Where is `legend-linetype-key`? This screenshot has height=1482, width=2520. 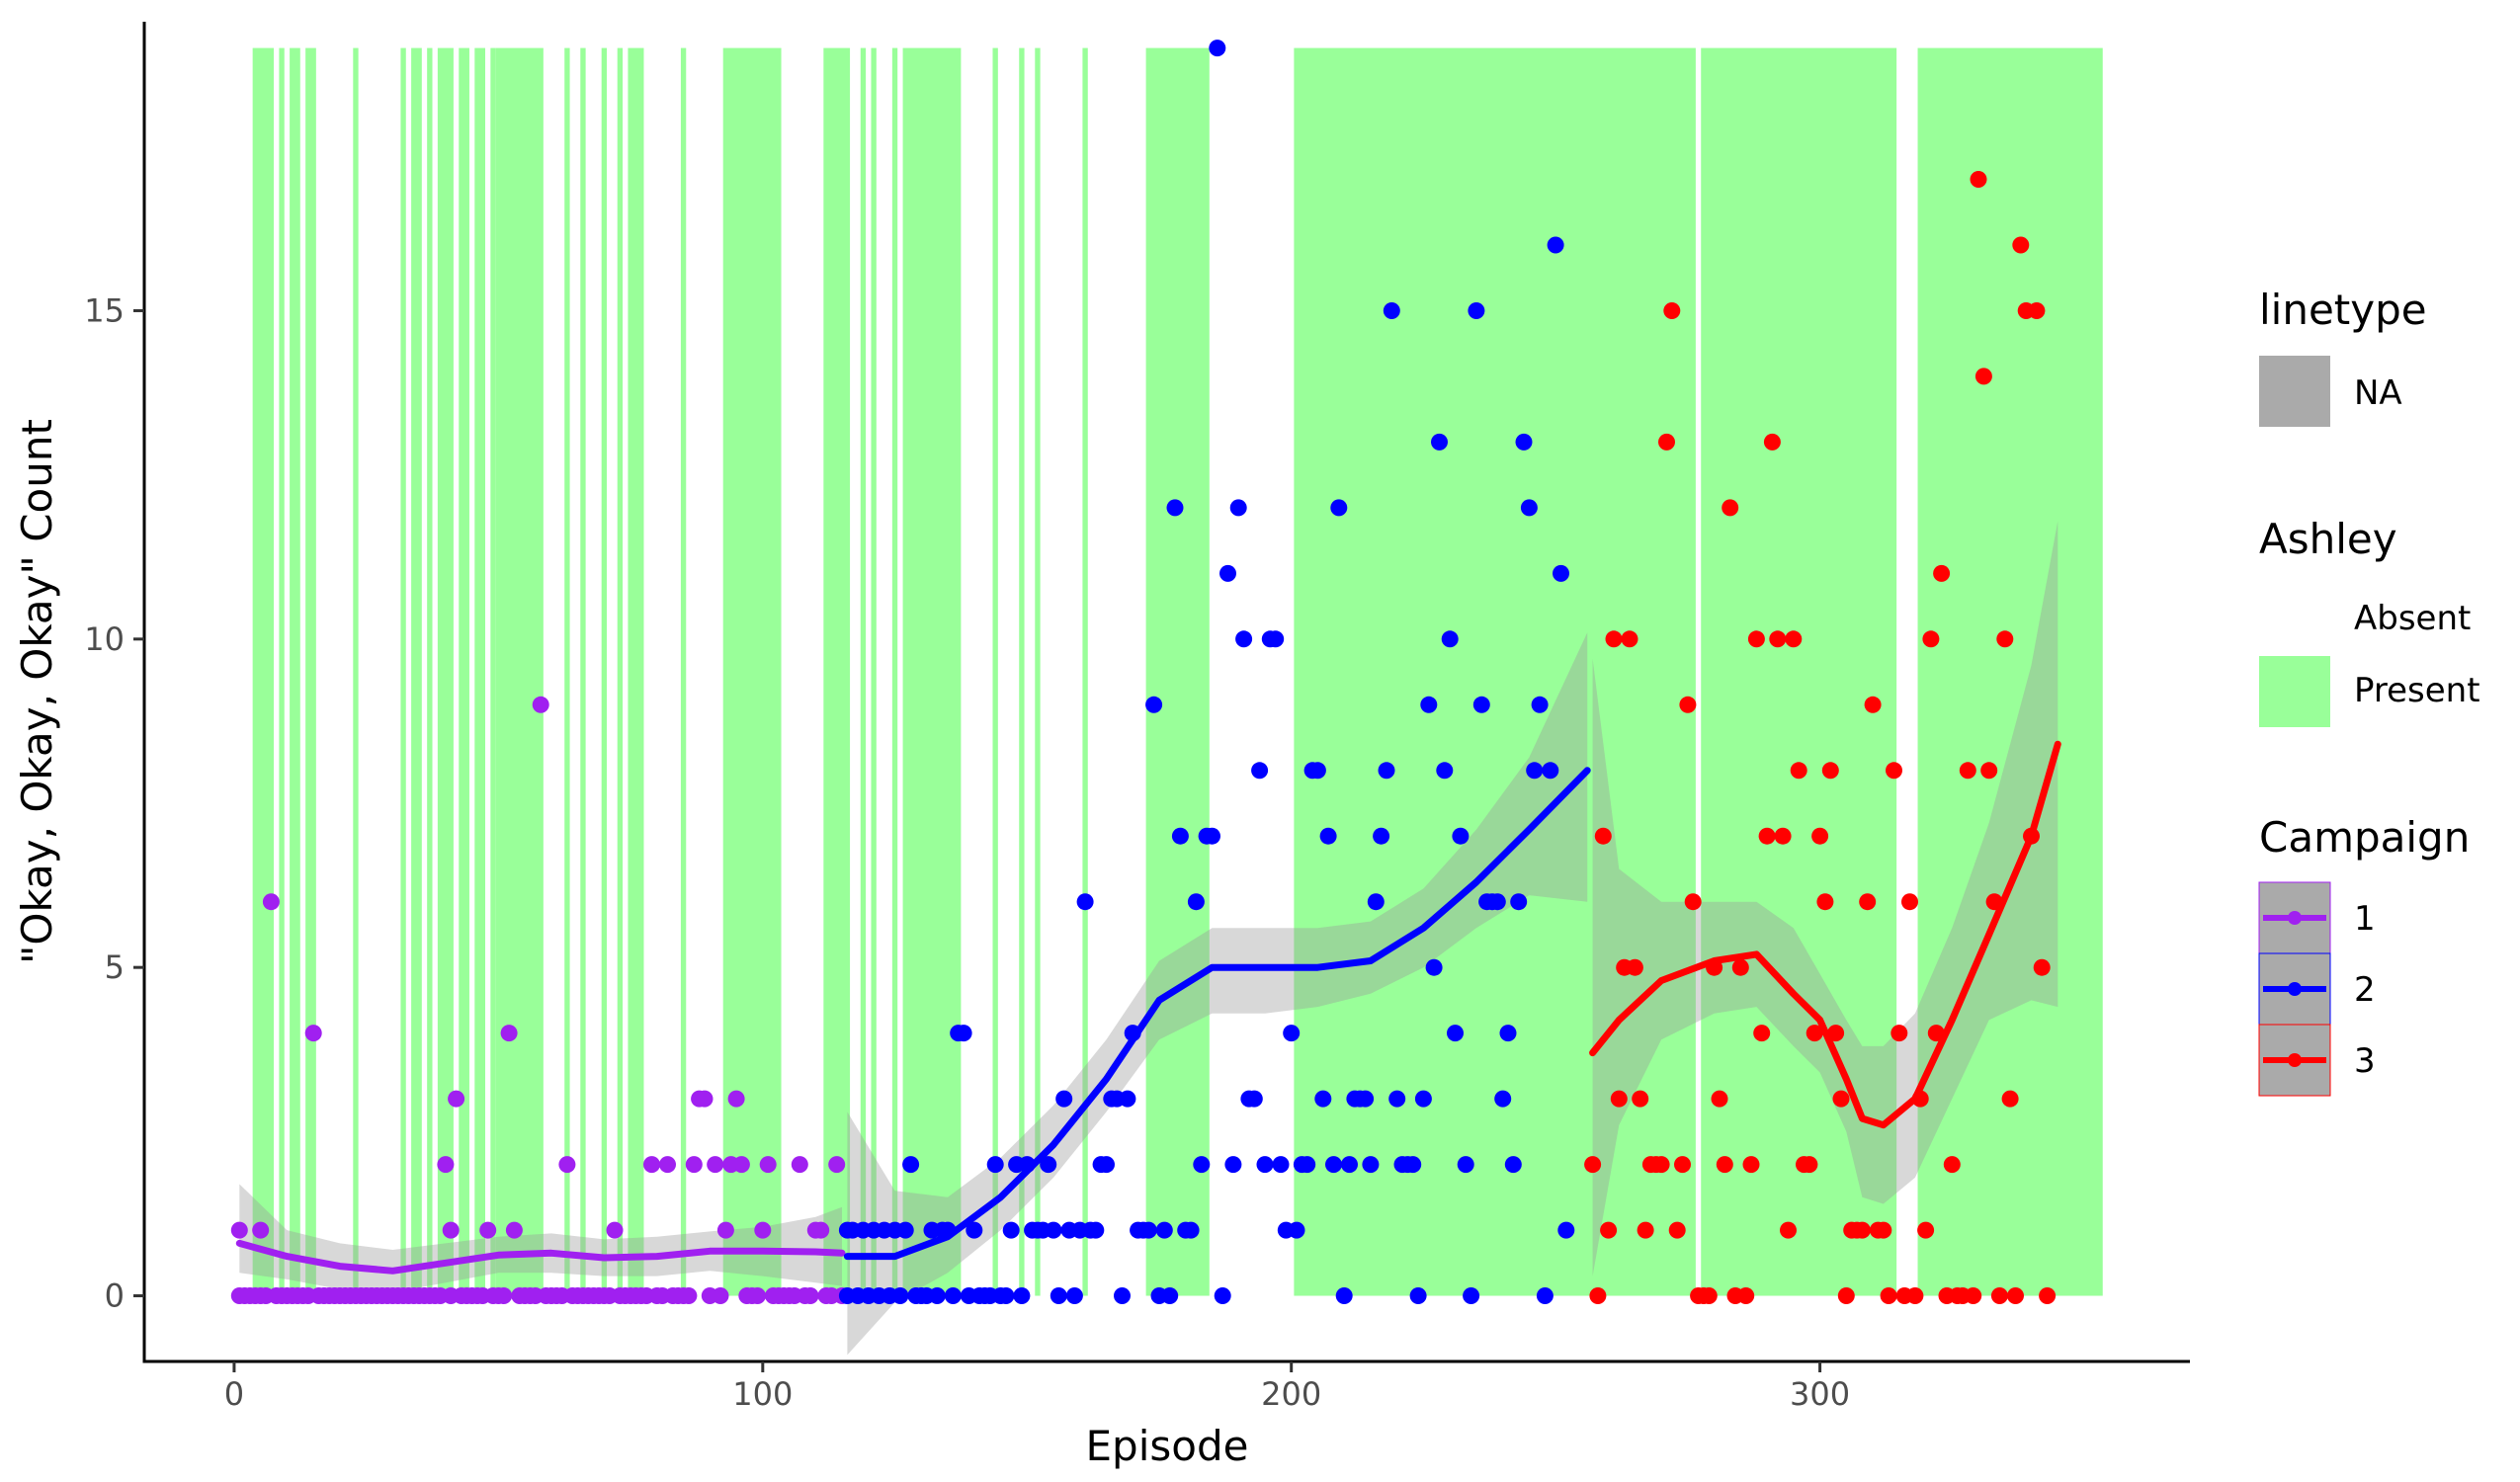
legend-linetype-key is located at coordinates (2294, 391).